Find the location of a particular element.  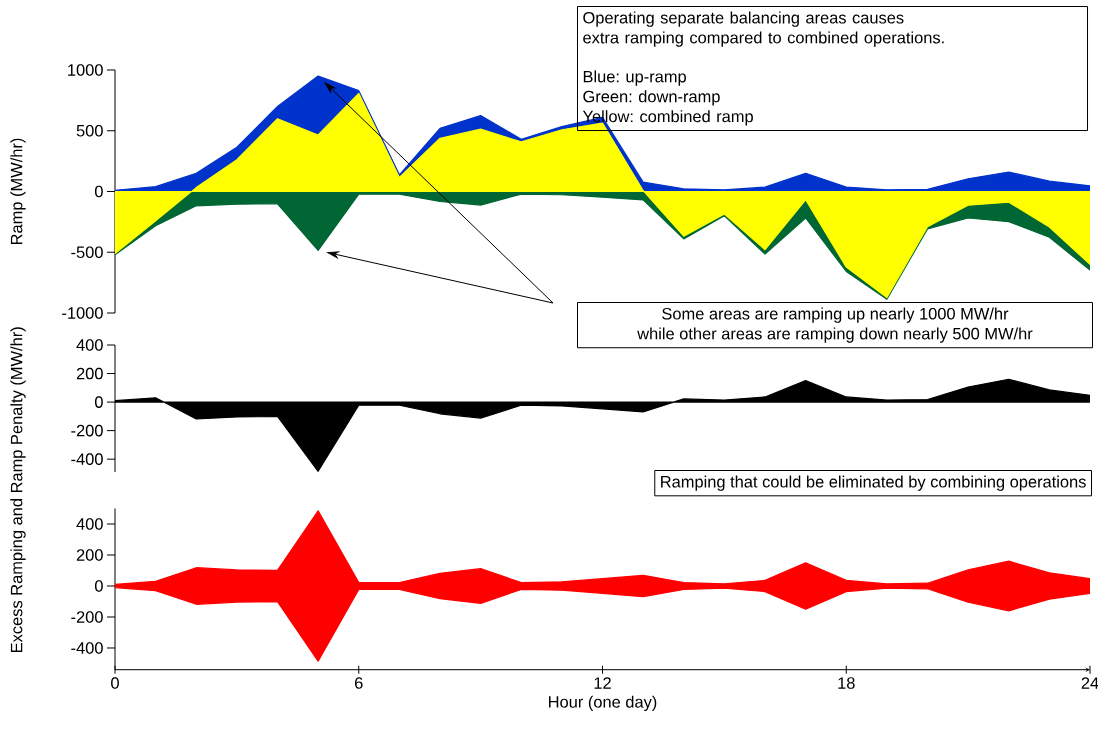

annotation: Yellow: combined ramp is located at coordinates (667, 118).